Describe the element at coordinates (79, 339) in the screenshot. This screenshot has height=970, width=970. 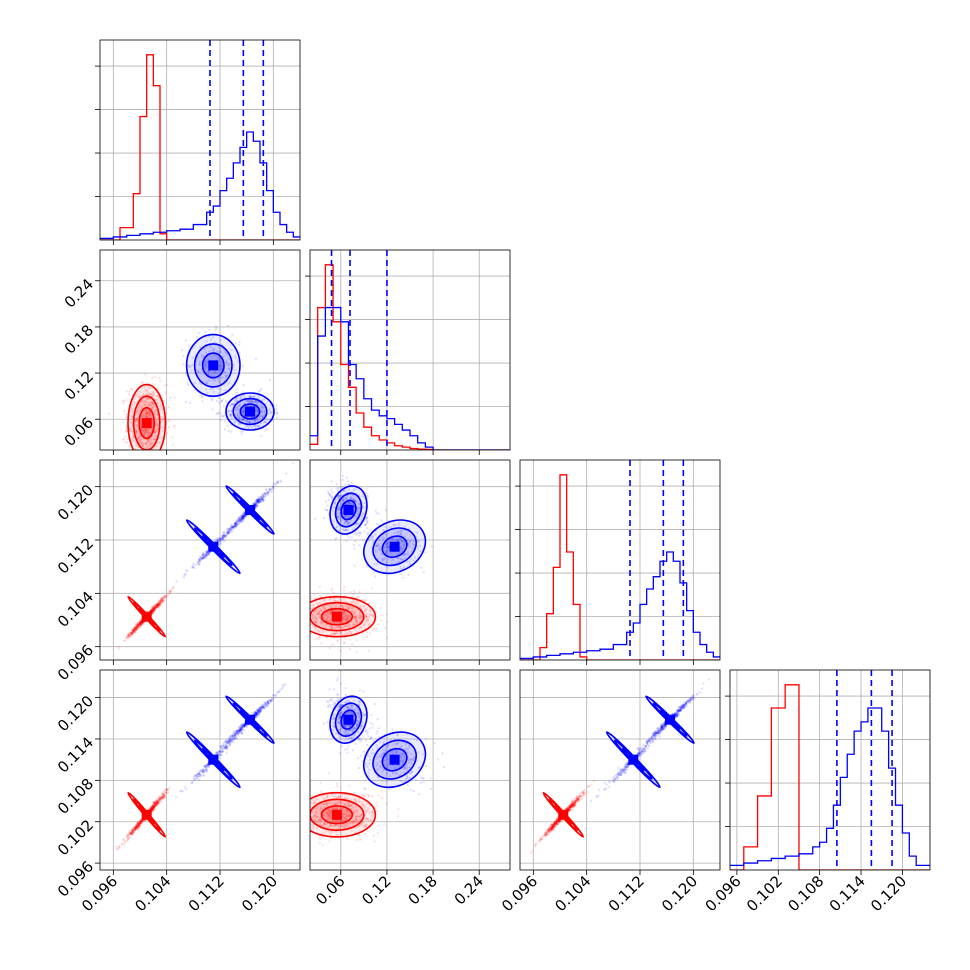
I see `y-tick-label: 0.18` at that location.